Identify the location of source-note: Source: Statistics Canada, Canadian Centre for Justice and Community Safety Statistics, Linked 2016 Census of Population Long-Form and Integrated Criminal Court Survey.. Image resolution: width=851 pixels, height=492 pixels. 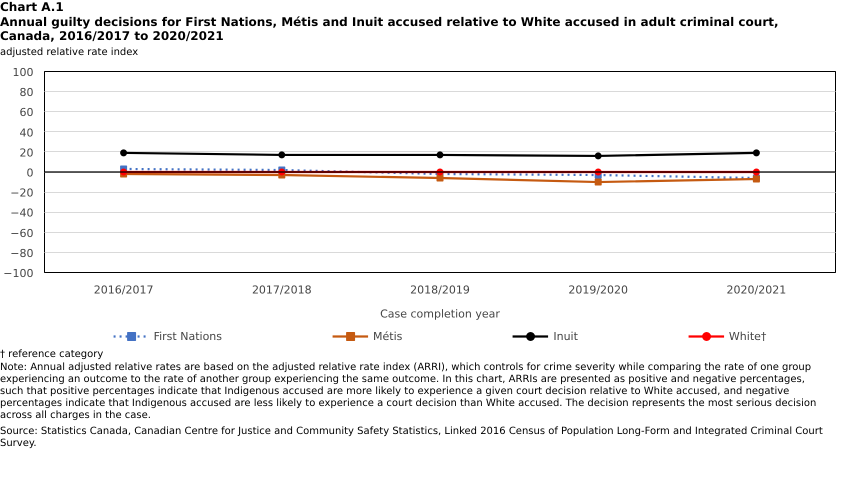
(412, 438).